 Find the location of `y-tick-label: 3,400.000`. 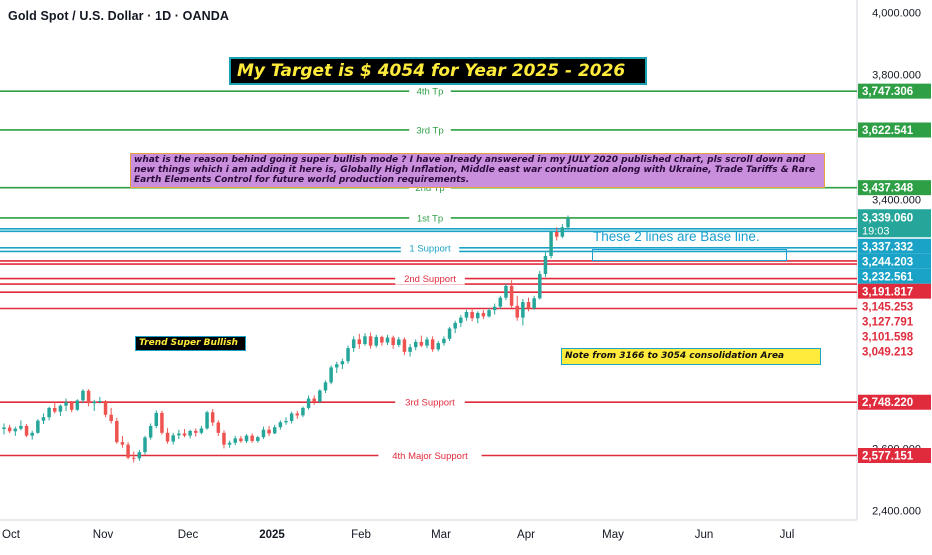

y-tick-label: 3,400.000 is located at coordinates (896, 200).